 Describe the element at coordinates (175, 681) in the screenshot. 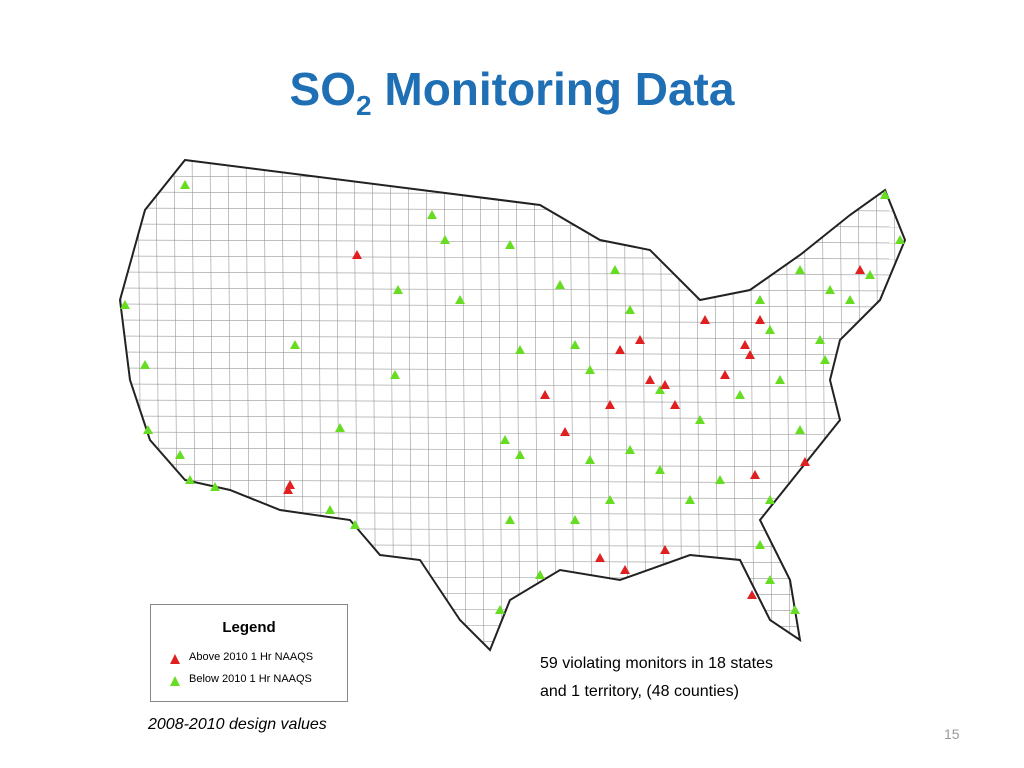

I see `legend-icon-green` at that location.